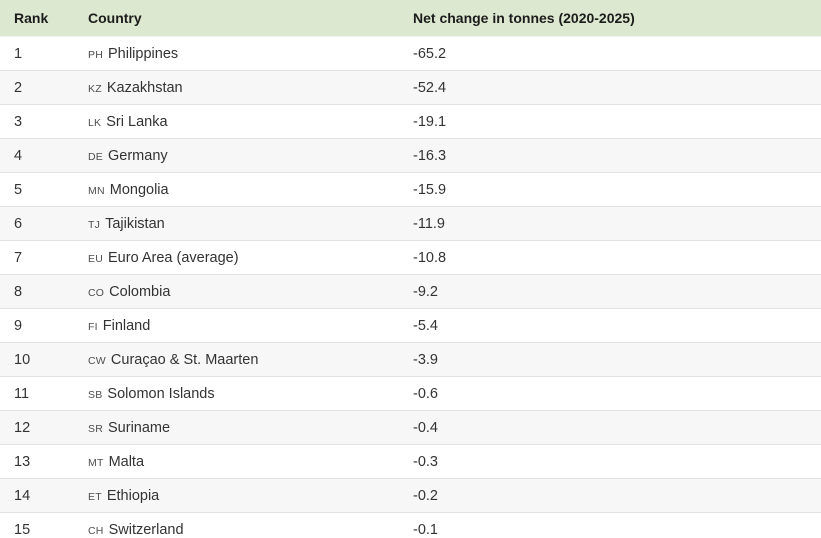 The width and height of the screenshot is (821, 538). What do you see at coordinates (37, 18) in the screenshot?
I see `column-header-rank: Rank` at bounding box center [37, 18].